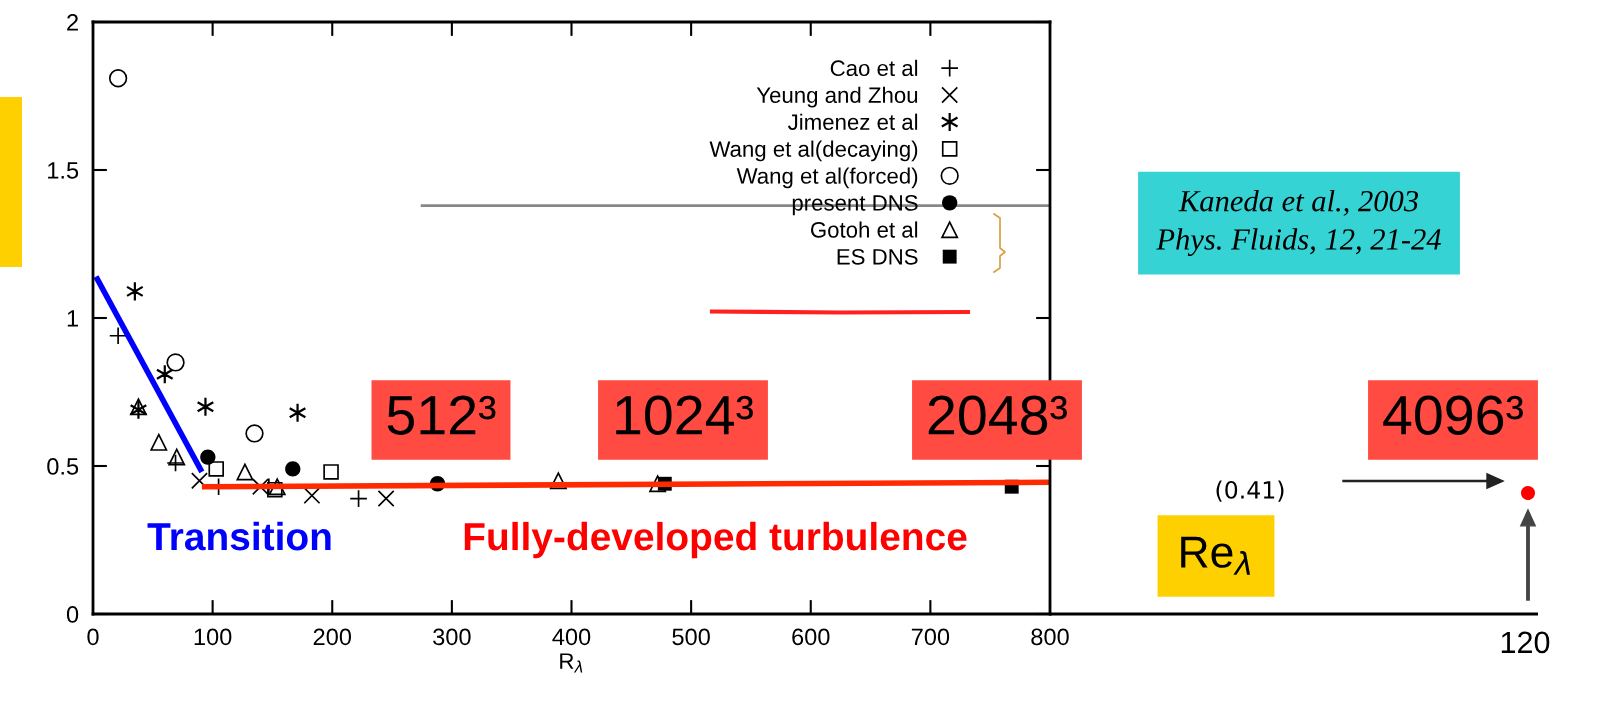  Describe the element at coordinates (813, 151) in the screenshot. I see `legend-label: Wang et al(decaying)` at that location.